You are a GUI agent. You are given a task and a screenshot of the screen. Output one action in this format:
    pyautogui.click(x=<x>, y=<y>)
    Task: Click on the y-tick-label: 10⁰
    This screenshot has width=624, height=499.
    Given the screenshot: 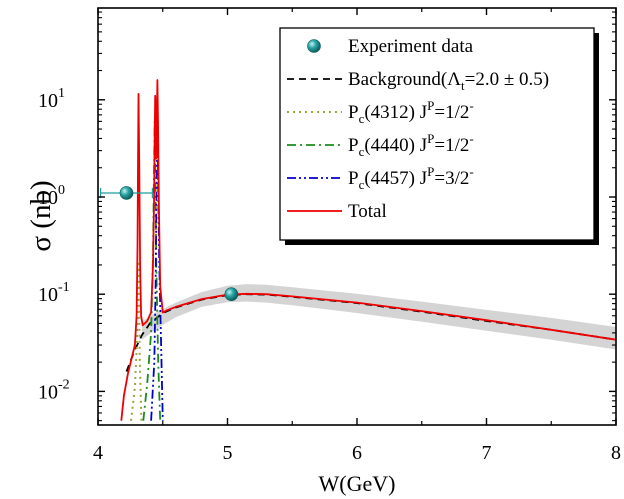 What is the action you would take?
    pyautogui.click(x=51, y=196)
    